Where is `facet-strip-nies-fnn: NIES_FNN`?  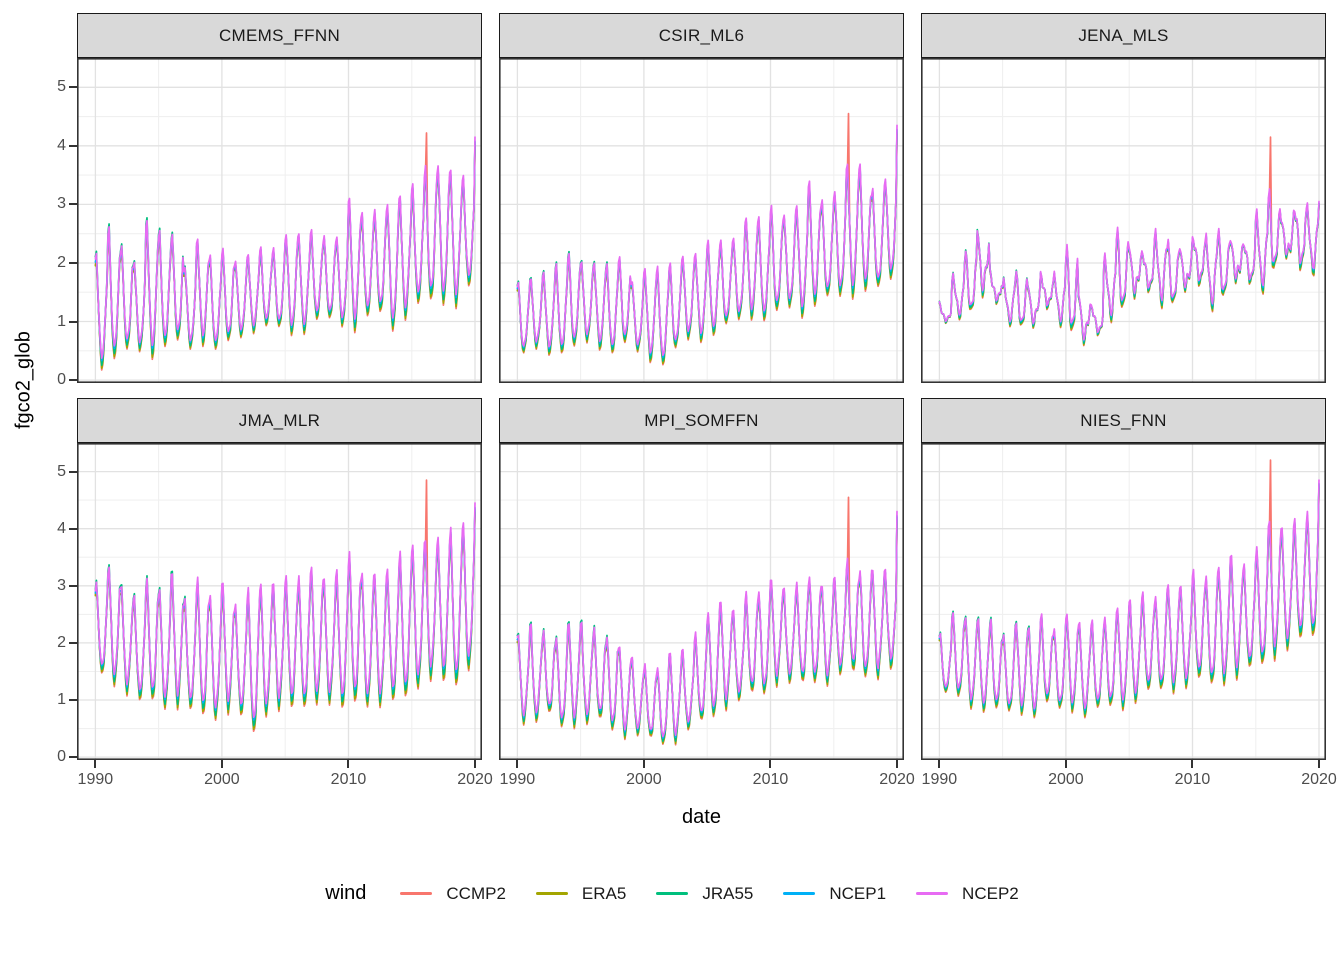
facet-strip-nies-fnn: NIES_FNN is located at coordinates (1123, 420).